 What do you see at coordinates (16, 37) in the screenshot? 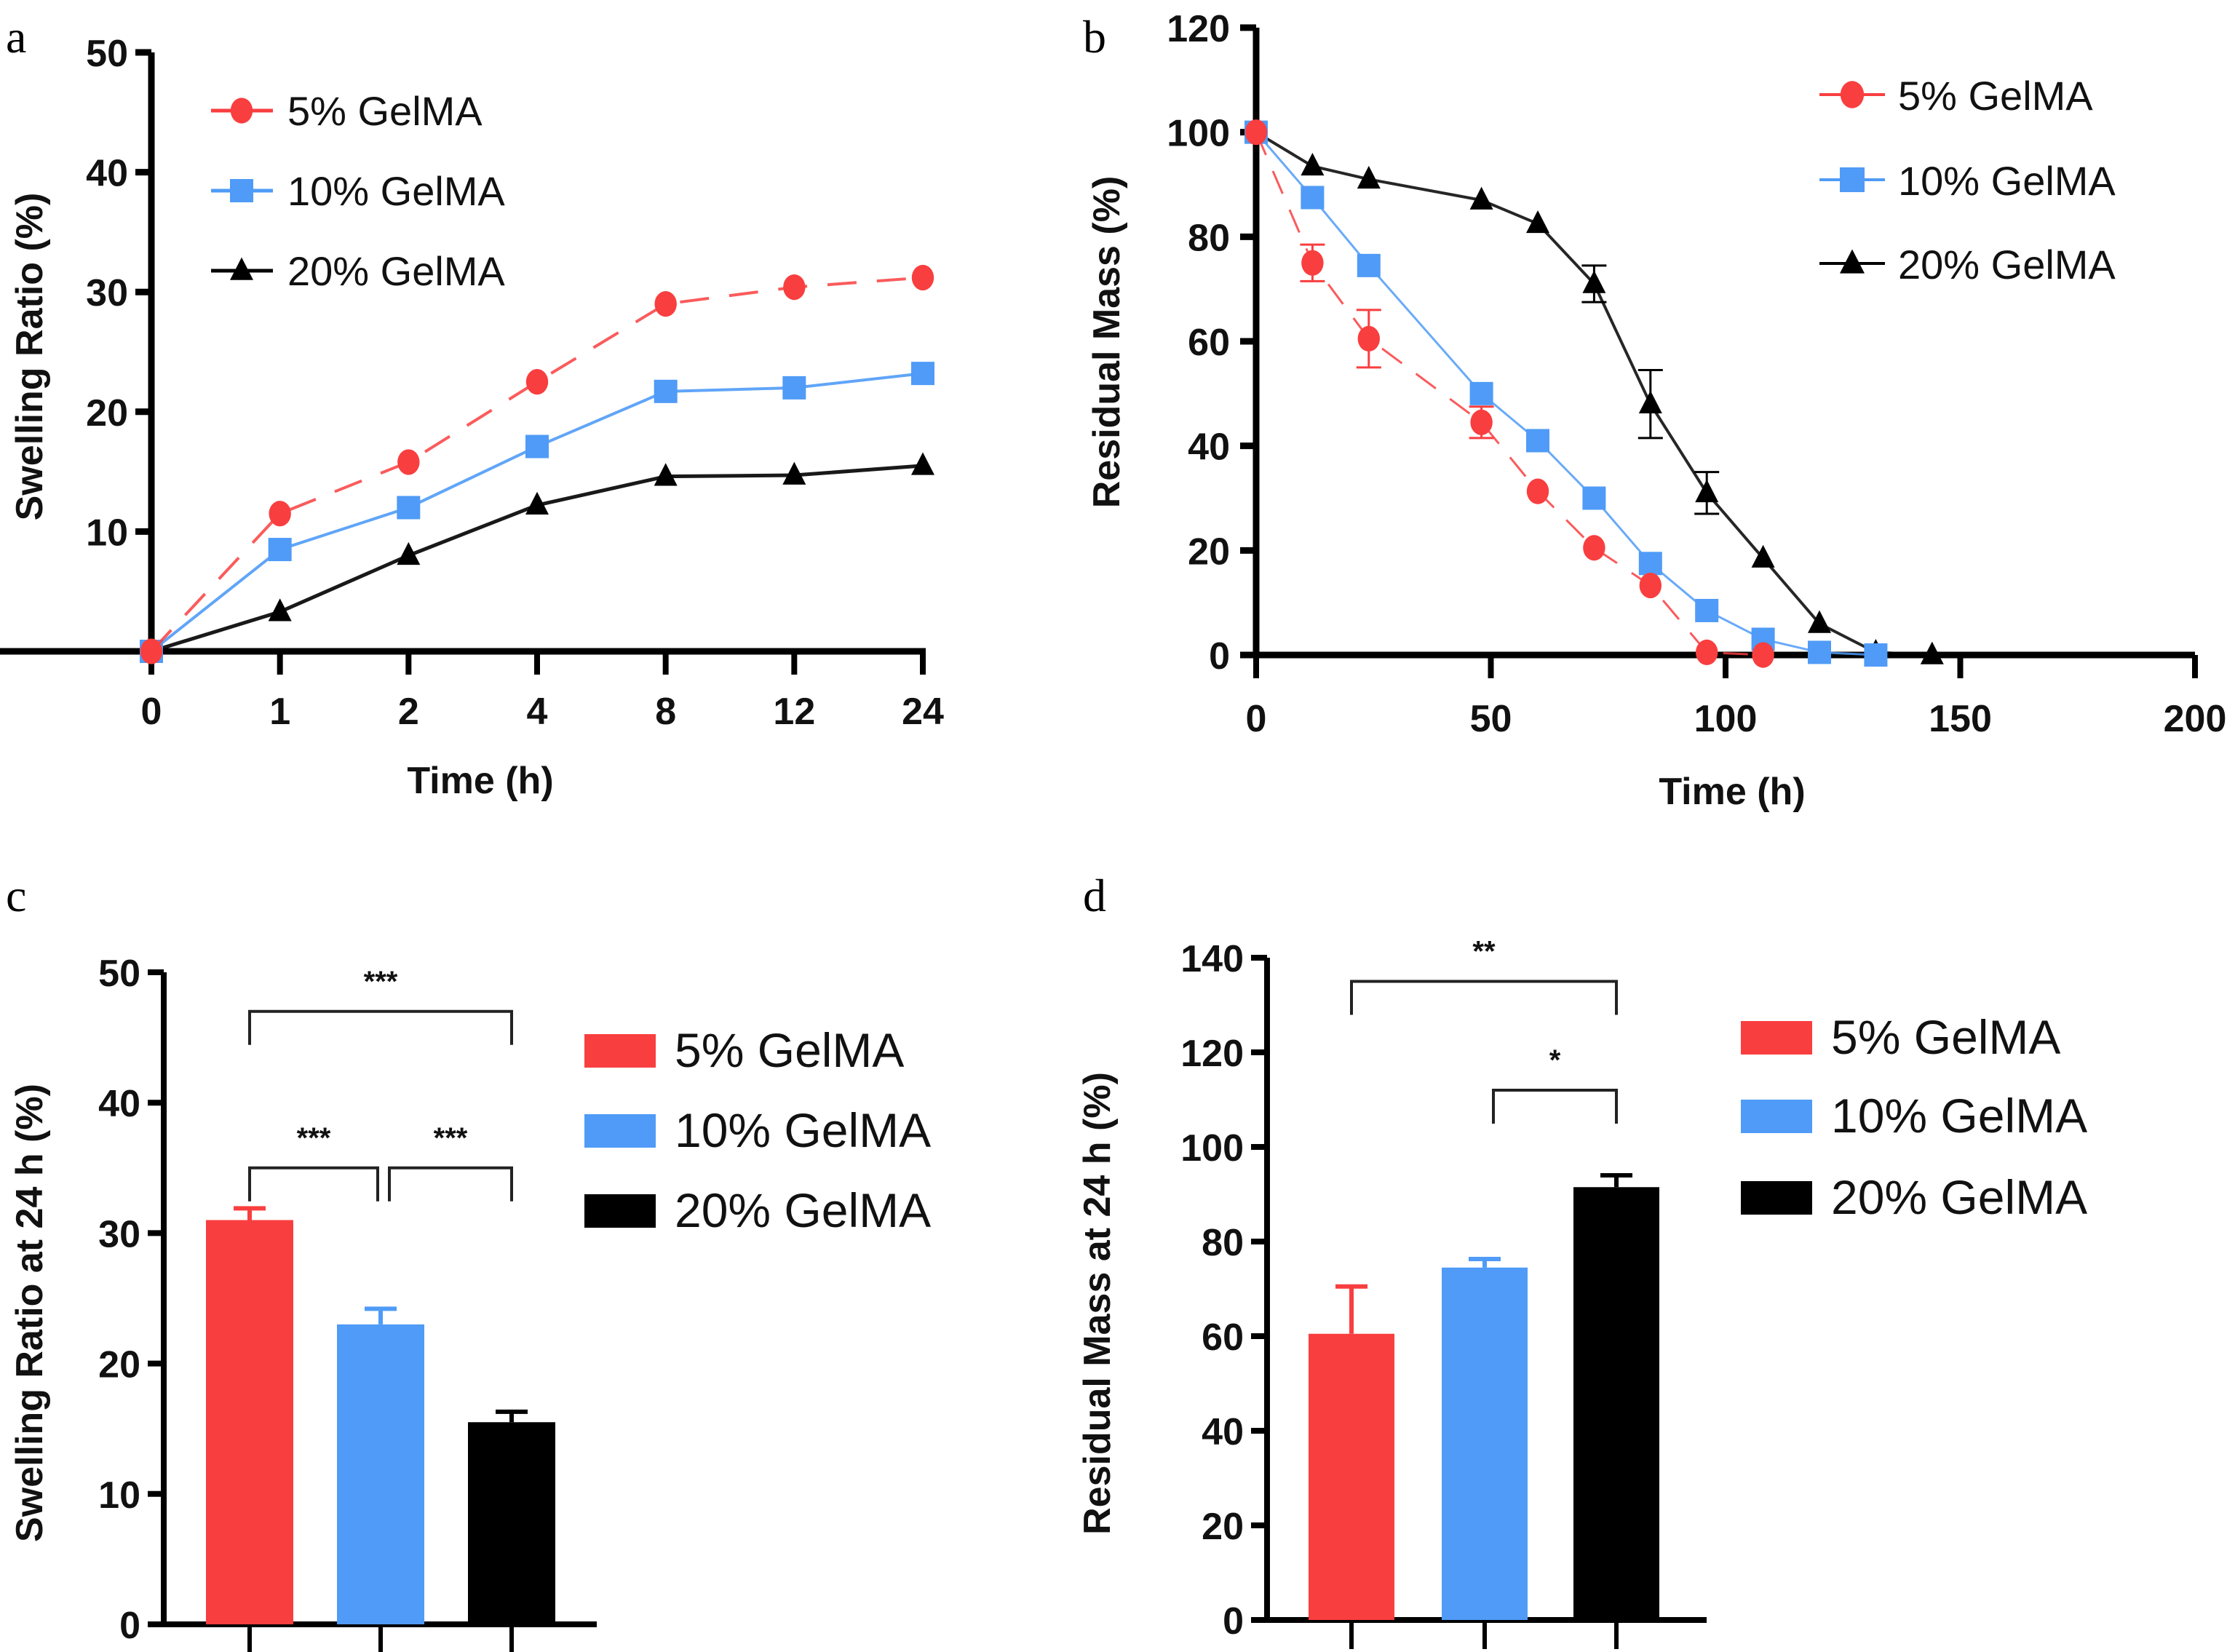
I see `panel-letter-a: a` at bounding box center [16, 37].